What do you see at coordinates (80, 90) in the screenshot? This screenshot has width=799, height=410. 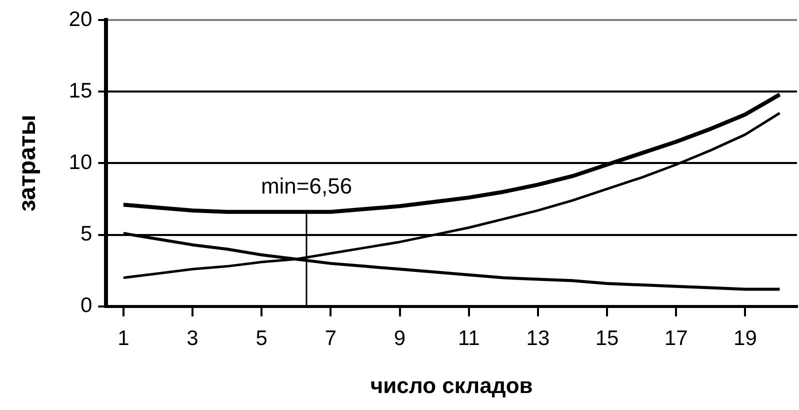 I see `y-tick-label: 15` at bounding box center [80, 90].